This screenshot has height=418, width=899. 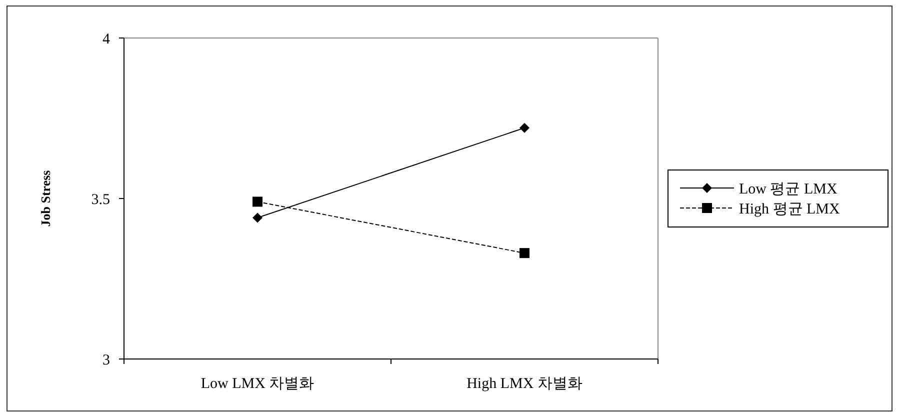 I want to click on y-tick-label: 3, so click(x=106, y=360).